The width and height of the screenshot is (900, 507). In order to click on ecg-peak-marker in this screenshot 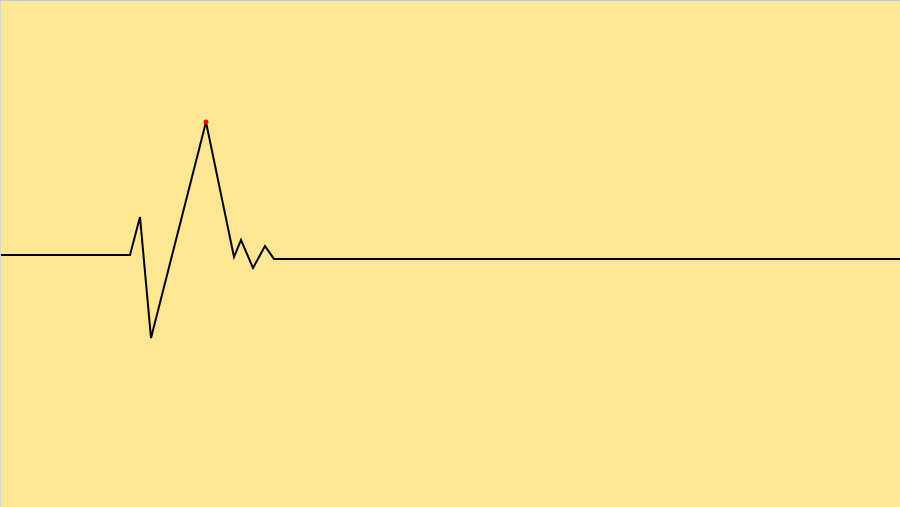, I will do `click(206, 122)`.